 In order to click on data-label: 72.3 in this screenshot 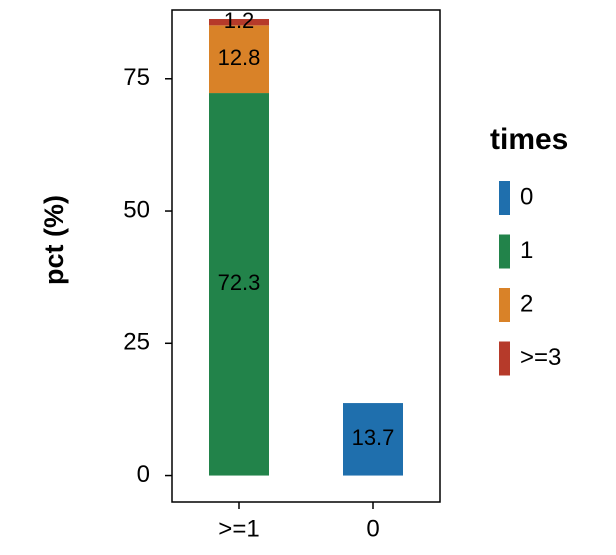, I will do `click(239, 282)`.